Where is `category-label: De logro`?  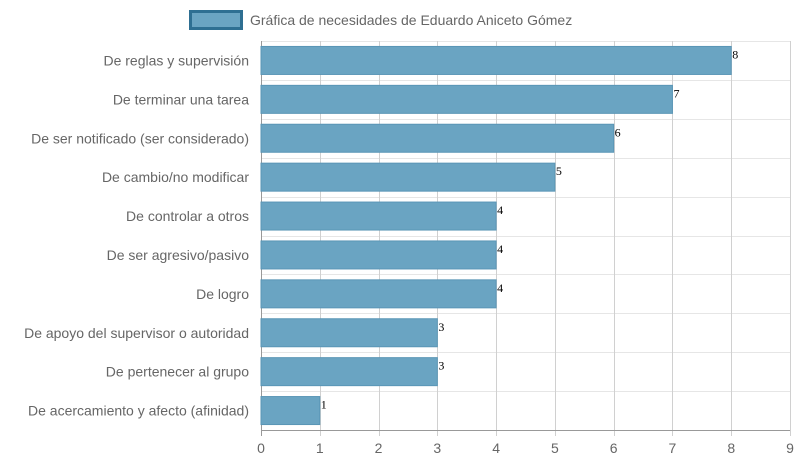 category-label: De logro is located at coordinates (222, 294).